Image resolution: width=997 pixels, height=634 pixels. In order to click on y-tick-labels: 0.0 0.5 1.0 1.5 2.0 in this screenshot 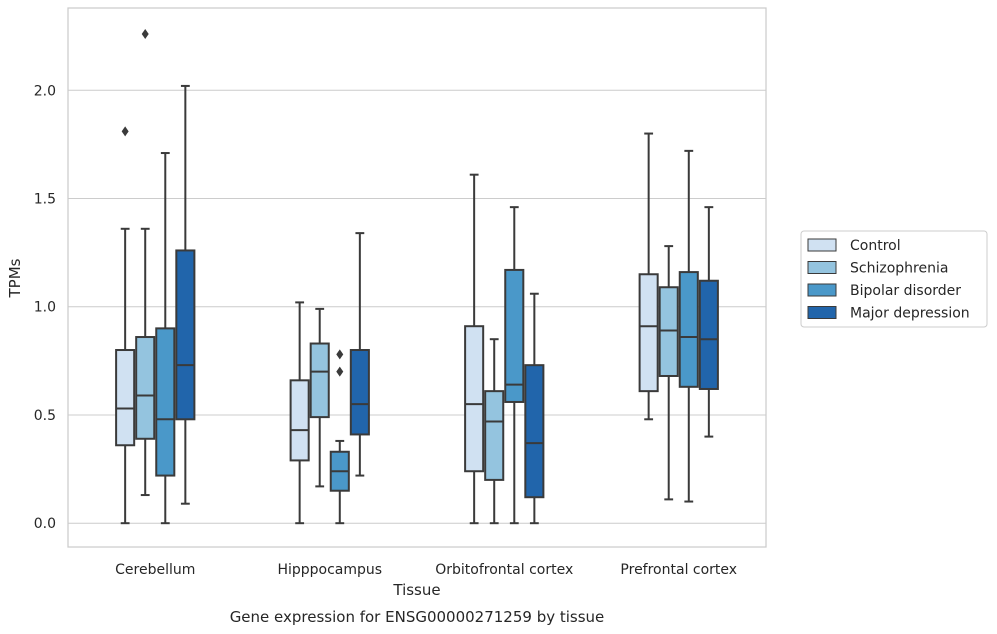, I will do `click(45, 307)`.